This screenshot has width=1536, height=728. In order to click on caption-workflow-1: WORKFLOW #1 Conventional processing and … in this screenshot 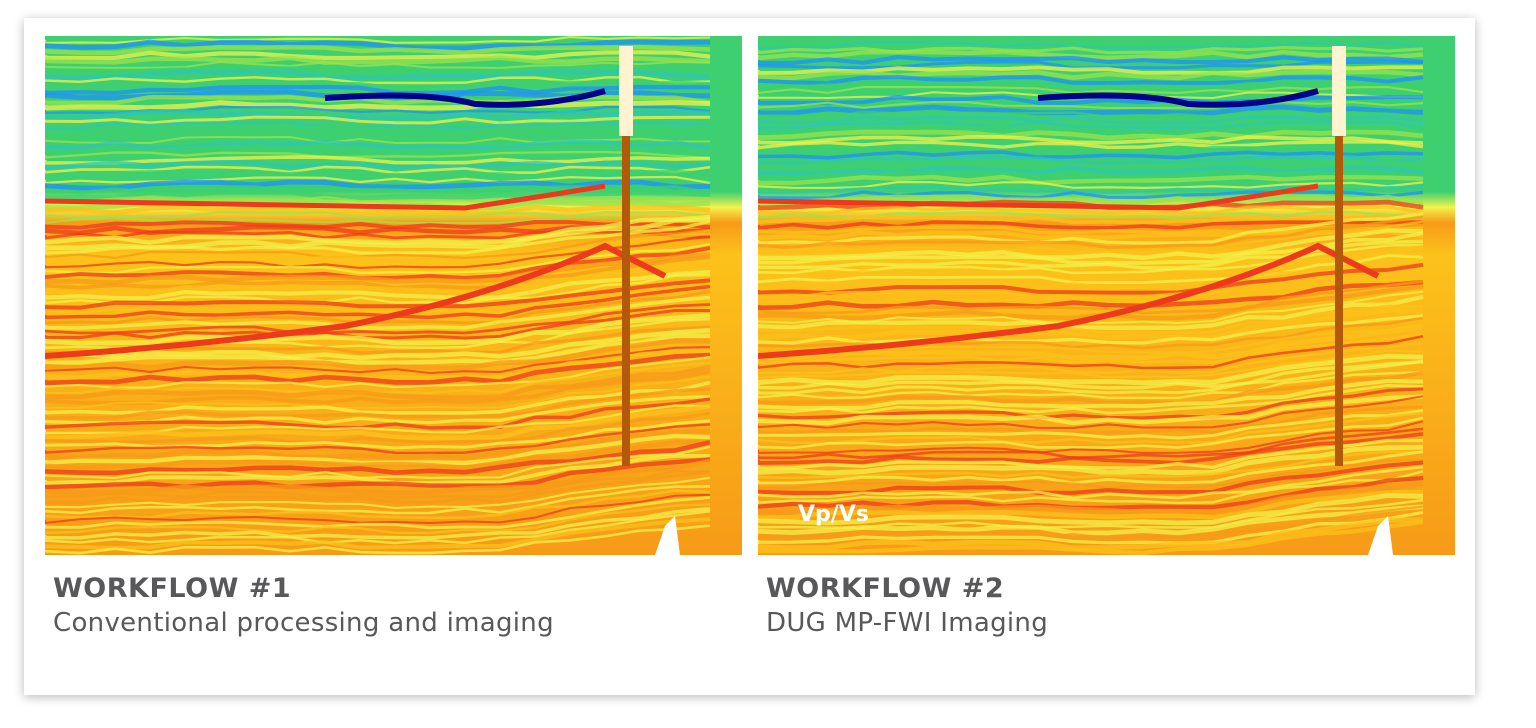, I will do `click(303, 606)`.